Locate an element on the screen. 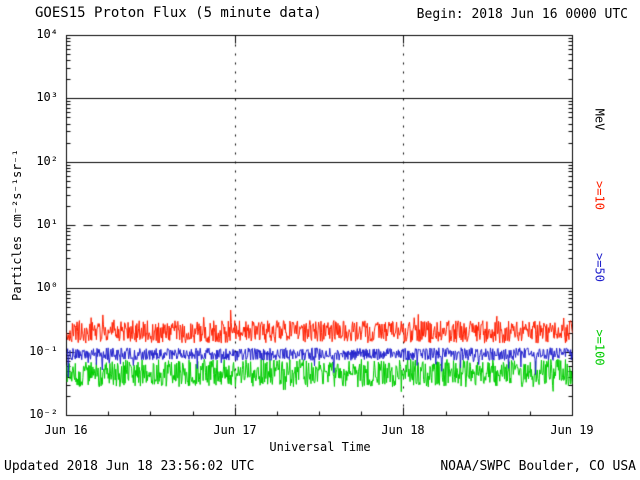  y-tick-1e3: 10³ is located at coordinates (47, 97).